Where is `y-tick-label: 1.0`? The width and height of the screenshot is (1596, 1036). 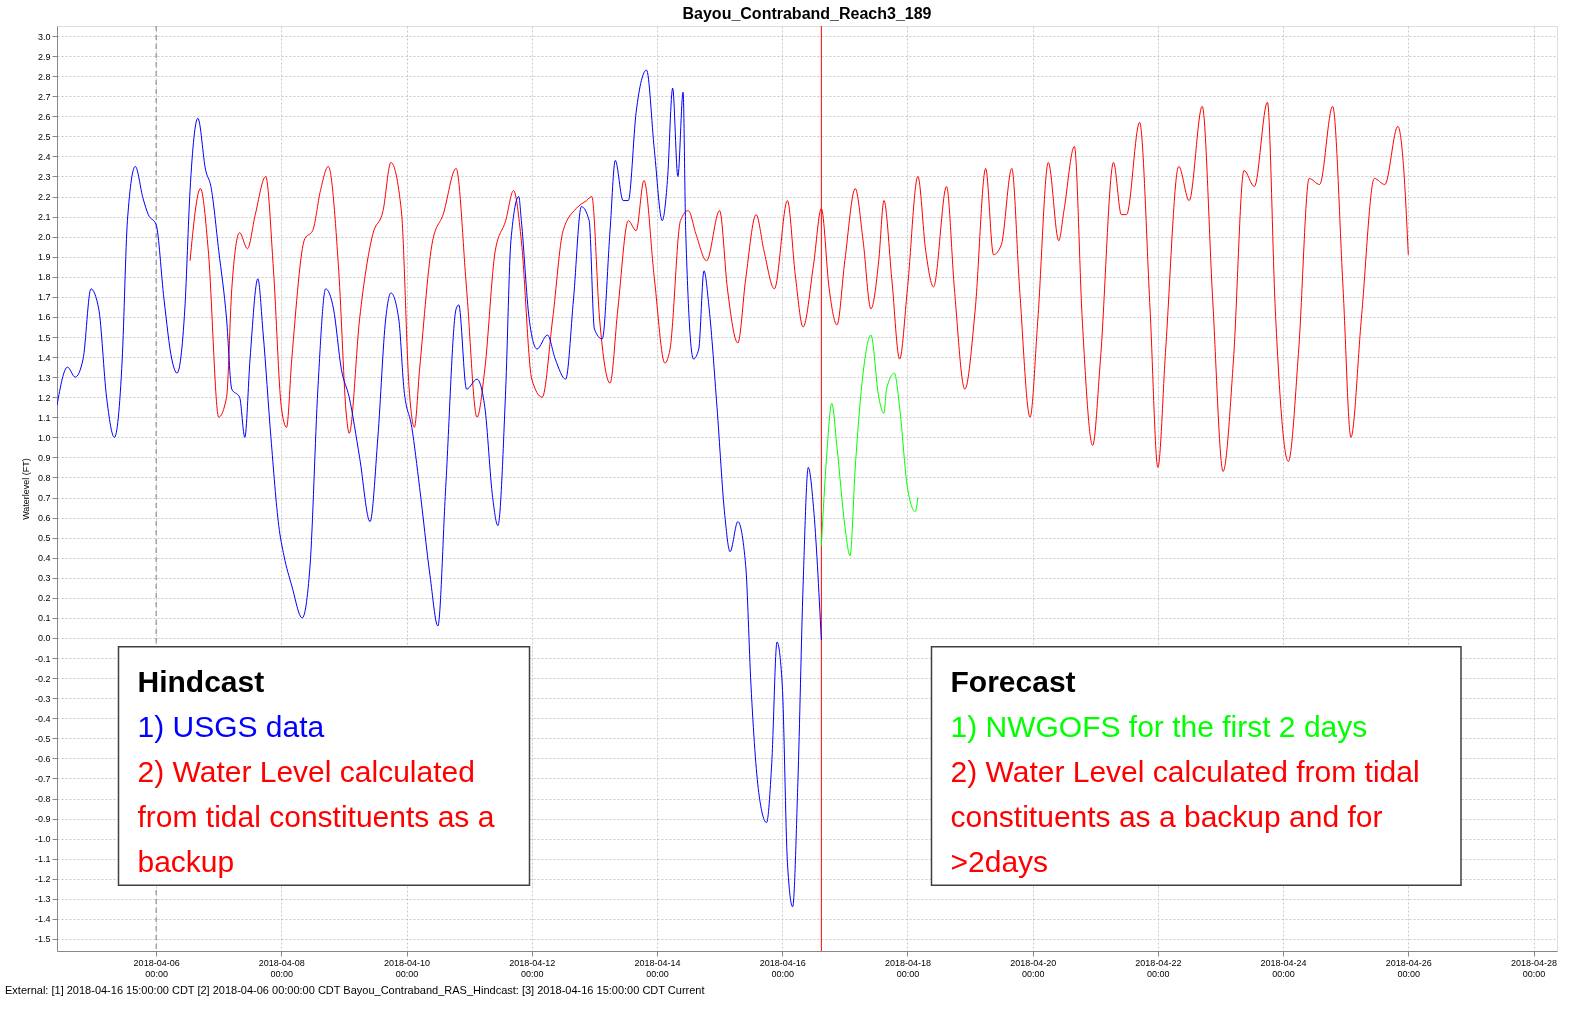 y-tick-label: 1.0 is located at coordinates (44, 437).